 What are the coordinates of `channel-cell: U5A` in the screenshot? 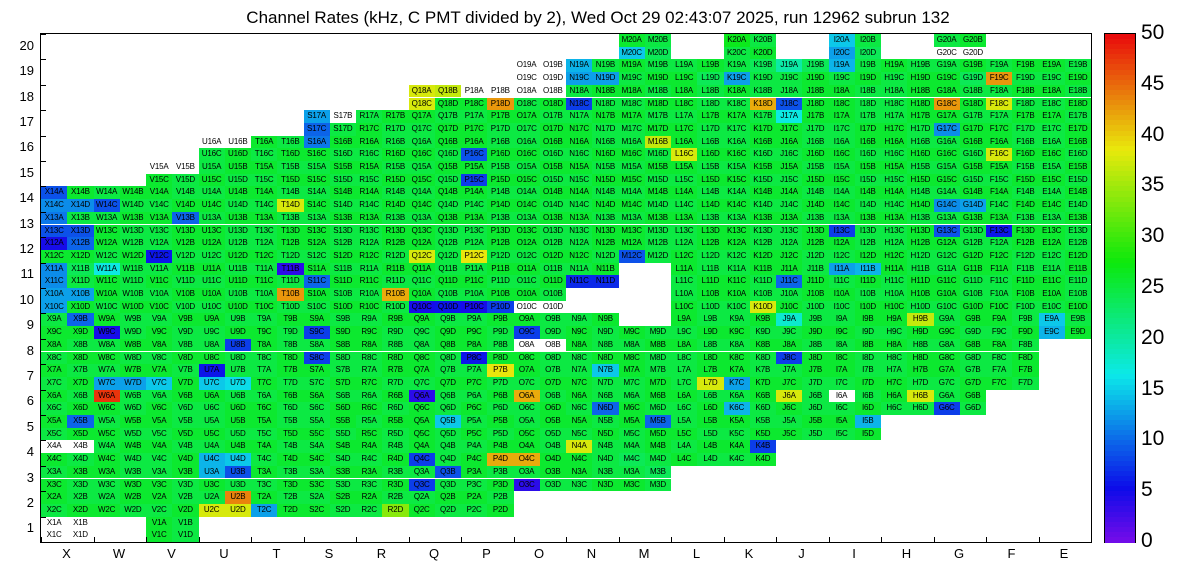 It's located at (211, 421).